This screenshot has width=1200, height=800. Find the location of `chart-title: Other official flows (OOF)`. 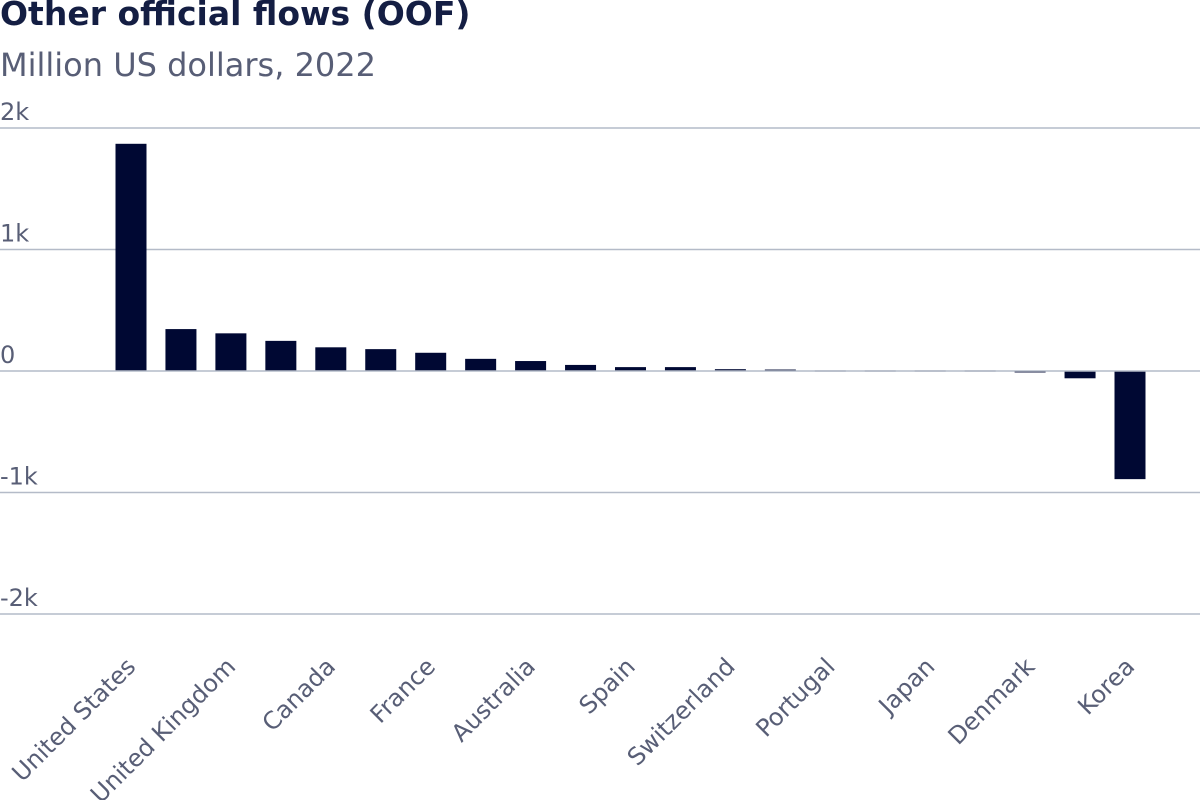

chart-title: Other official flows (OOF) is located at coordinates (235, 16).